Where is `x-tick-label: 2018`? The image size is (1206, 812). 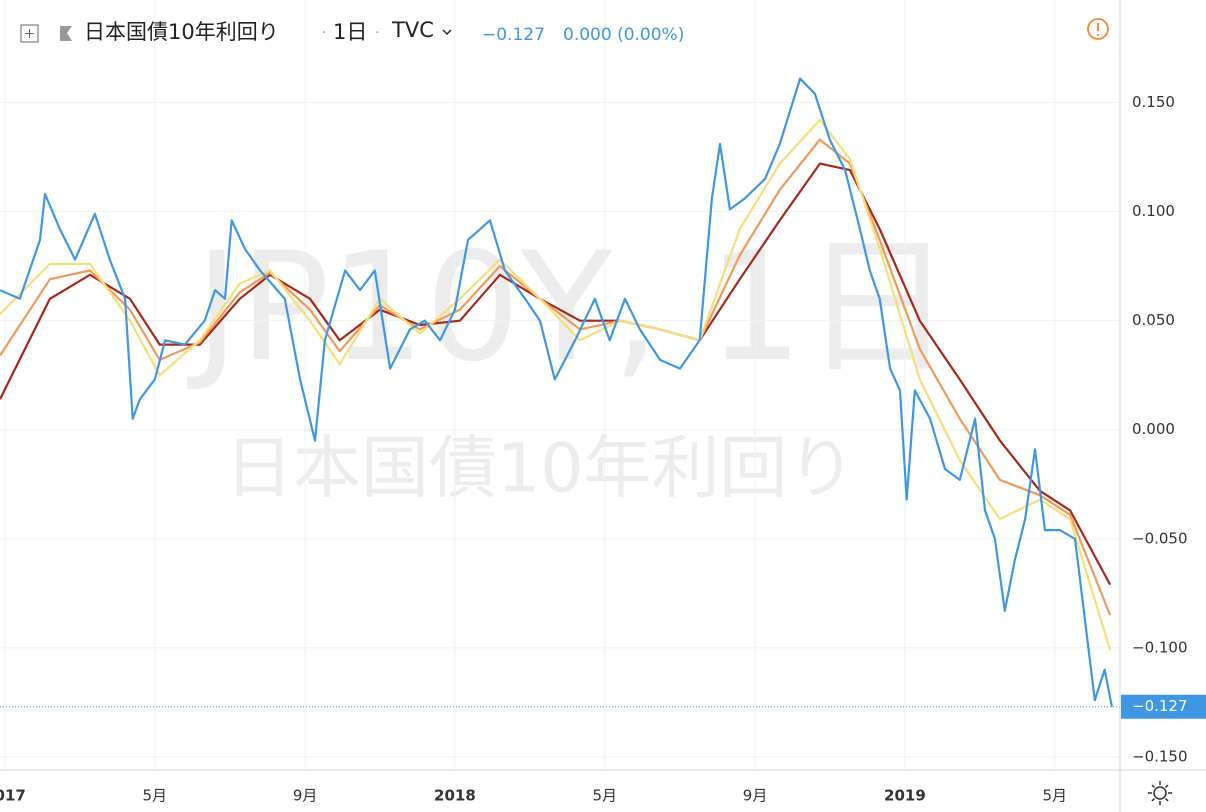 x-tick-label: 2018 is located at coordinates (455, 796).